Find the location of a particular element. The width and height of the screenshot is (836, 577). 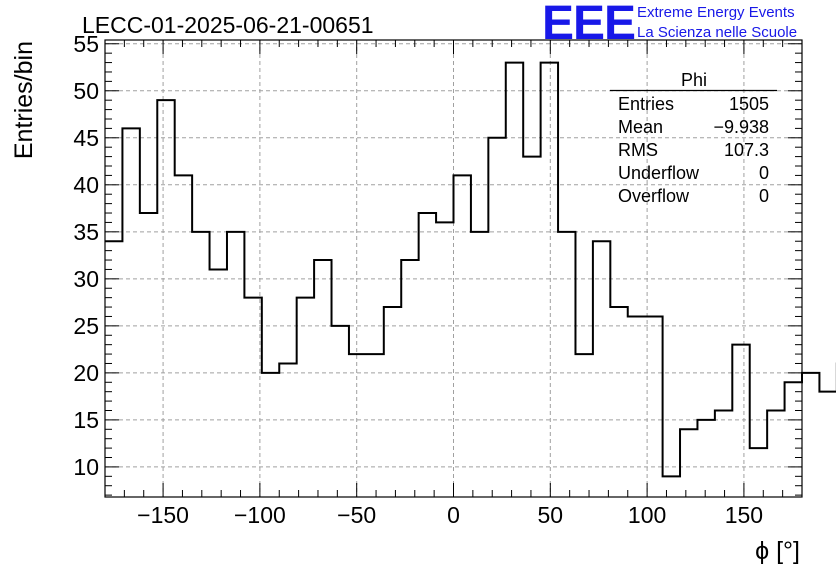

y-tick-label: 10 is located at coordinates (86, 467).